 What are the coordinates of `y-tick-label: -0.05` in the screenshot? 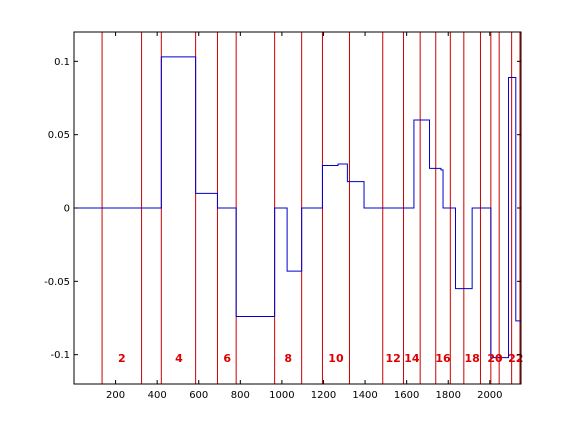 It's located at (57, 282).